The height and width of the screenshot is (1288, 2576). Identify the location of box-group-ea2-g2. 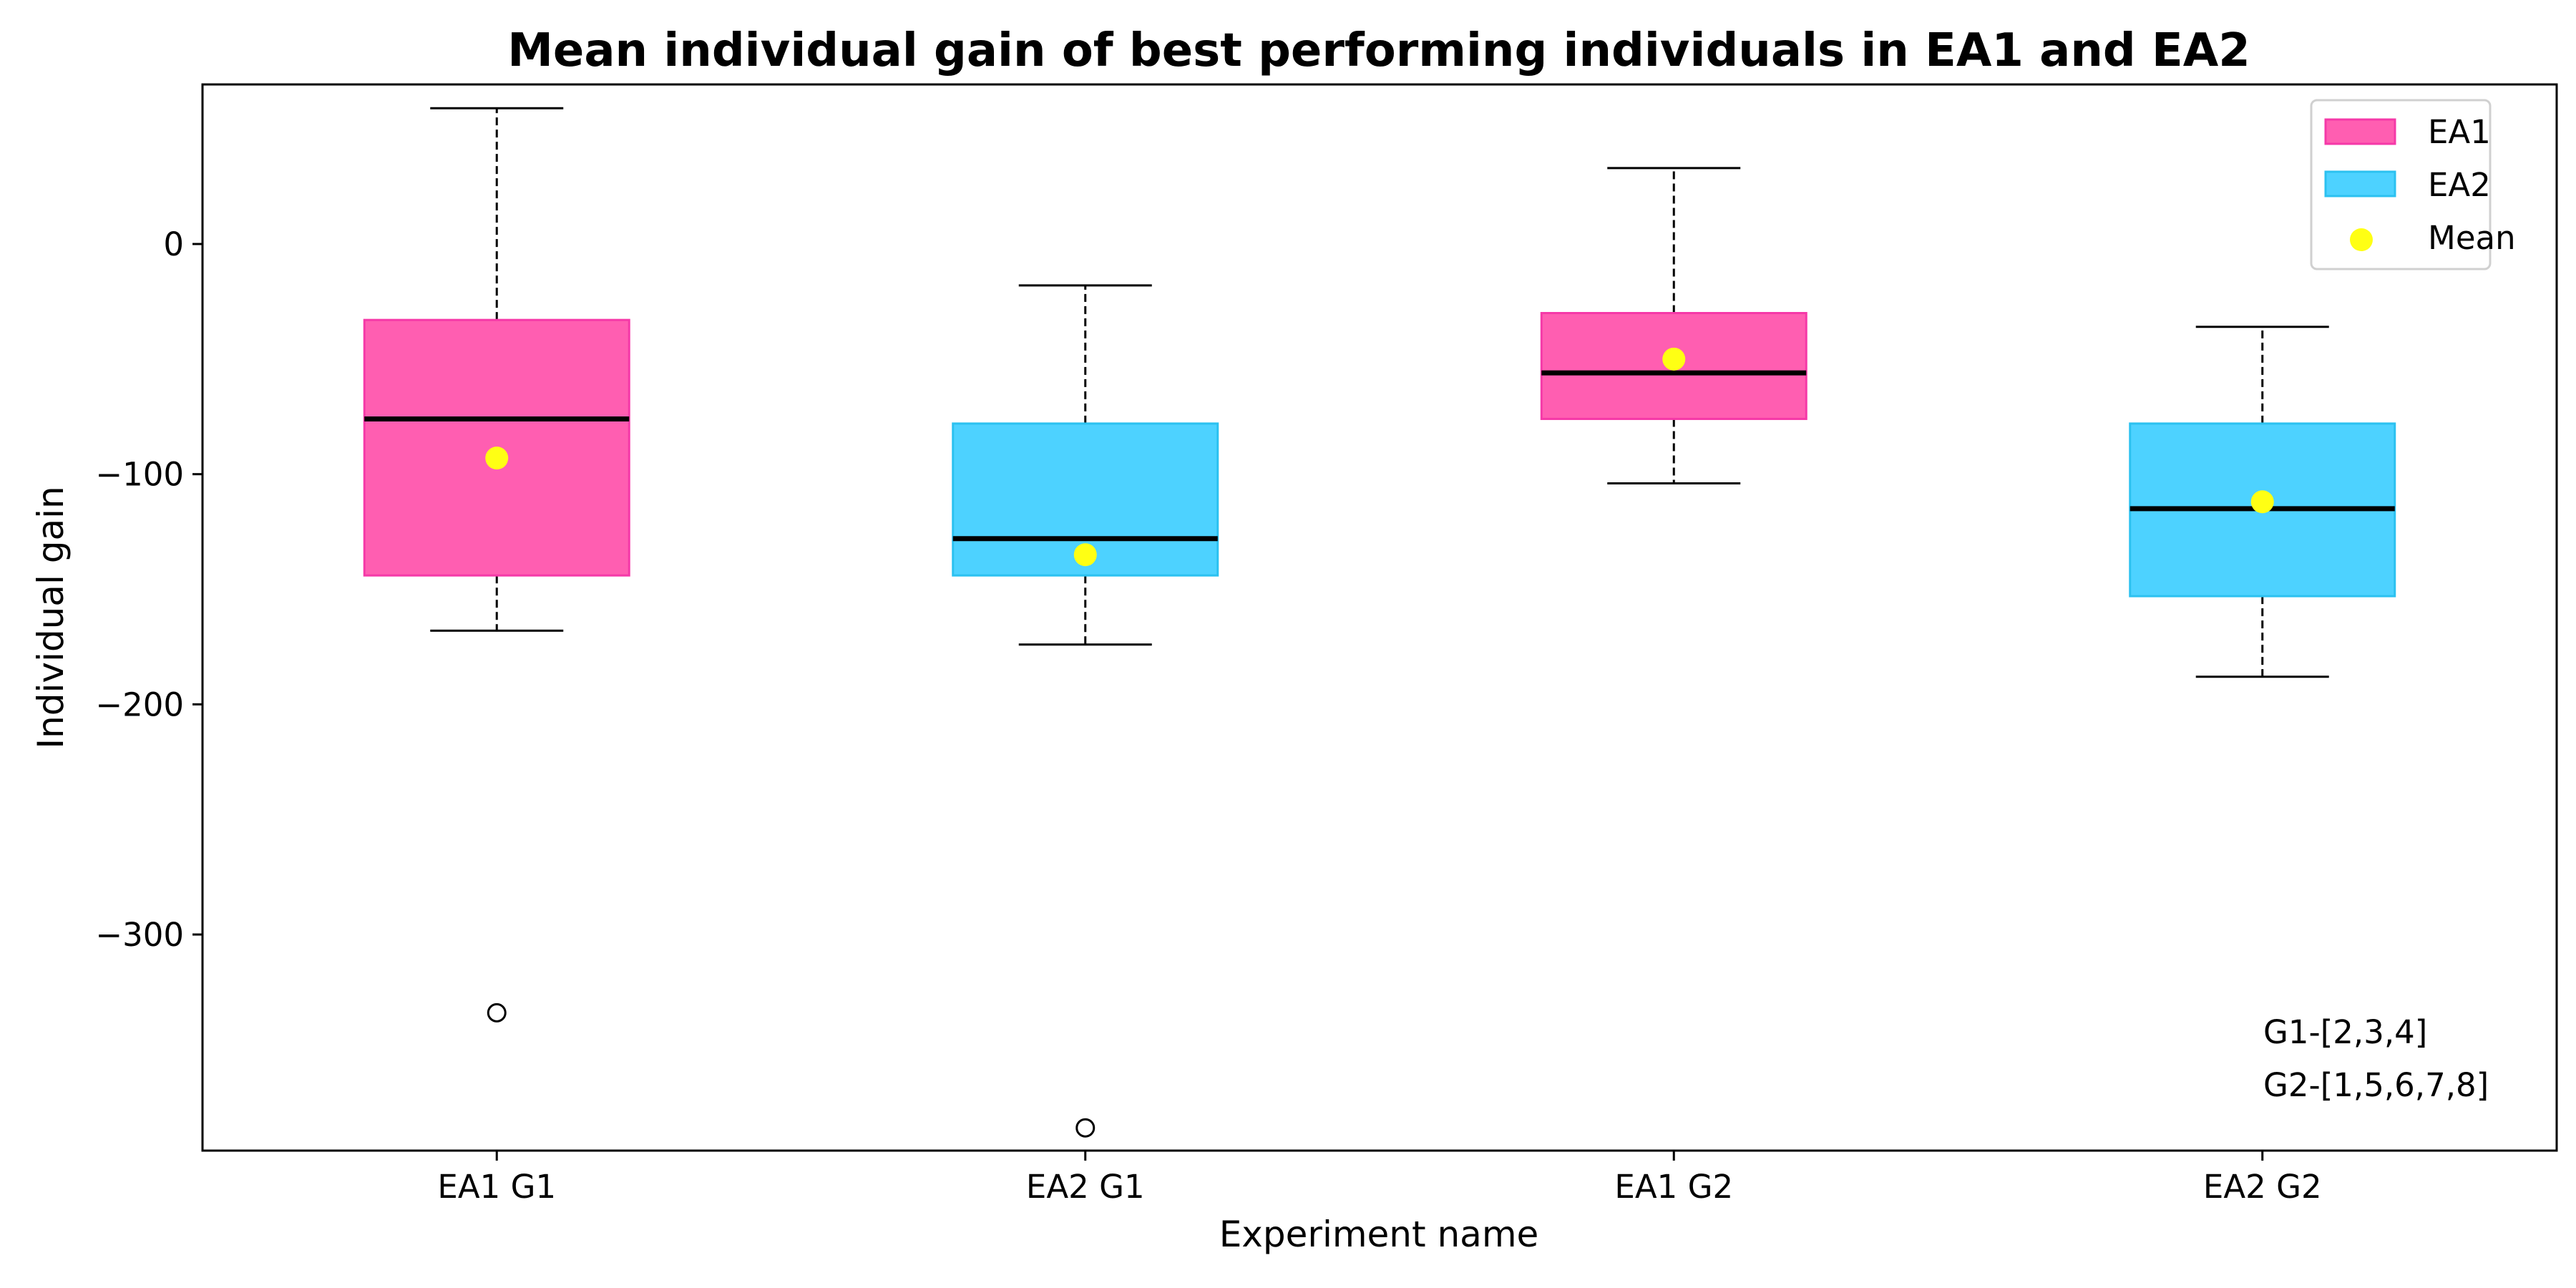
(2262, 502).